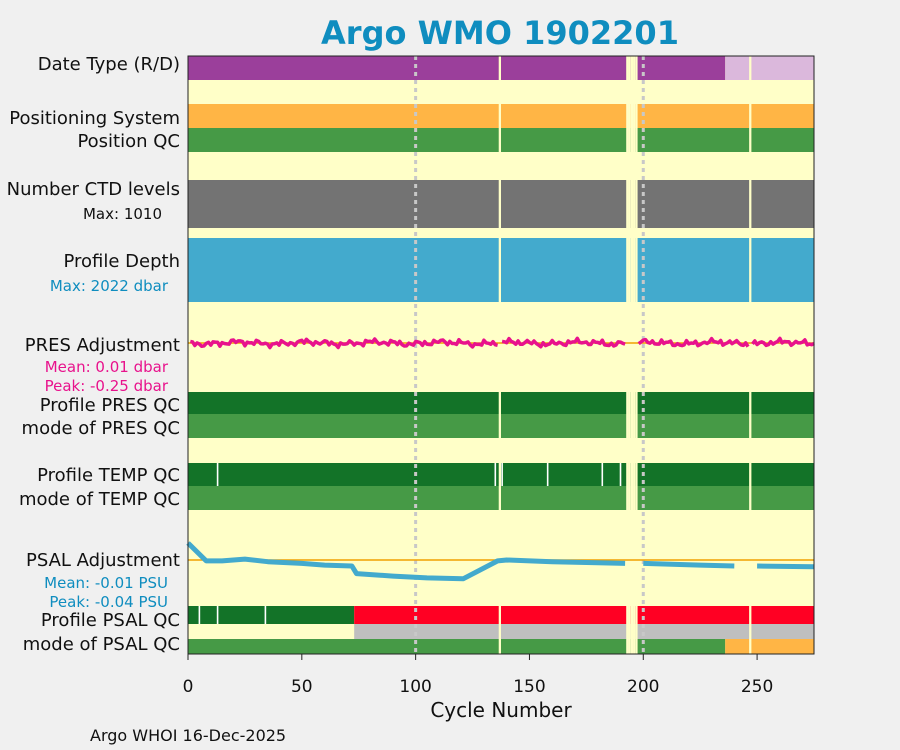 Image resolution: width=900 pixels, height=750 pixels. I want to click on ctd-max-annotation: Max: 1010, so click(122, 214).